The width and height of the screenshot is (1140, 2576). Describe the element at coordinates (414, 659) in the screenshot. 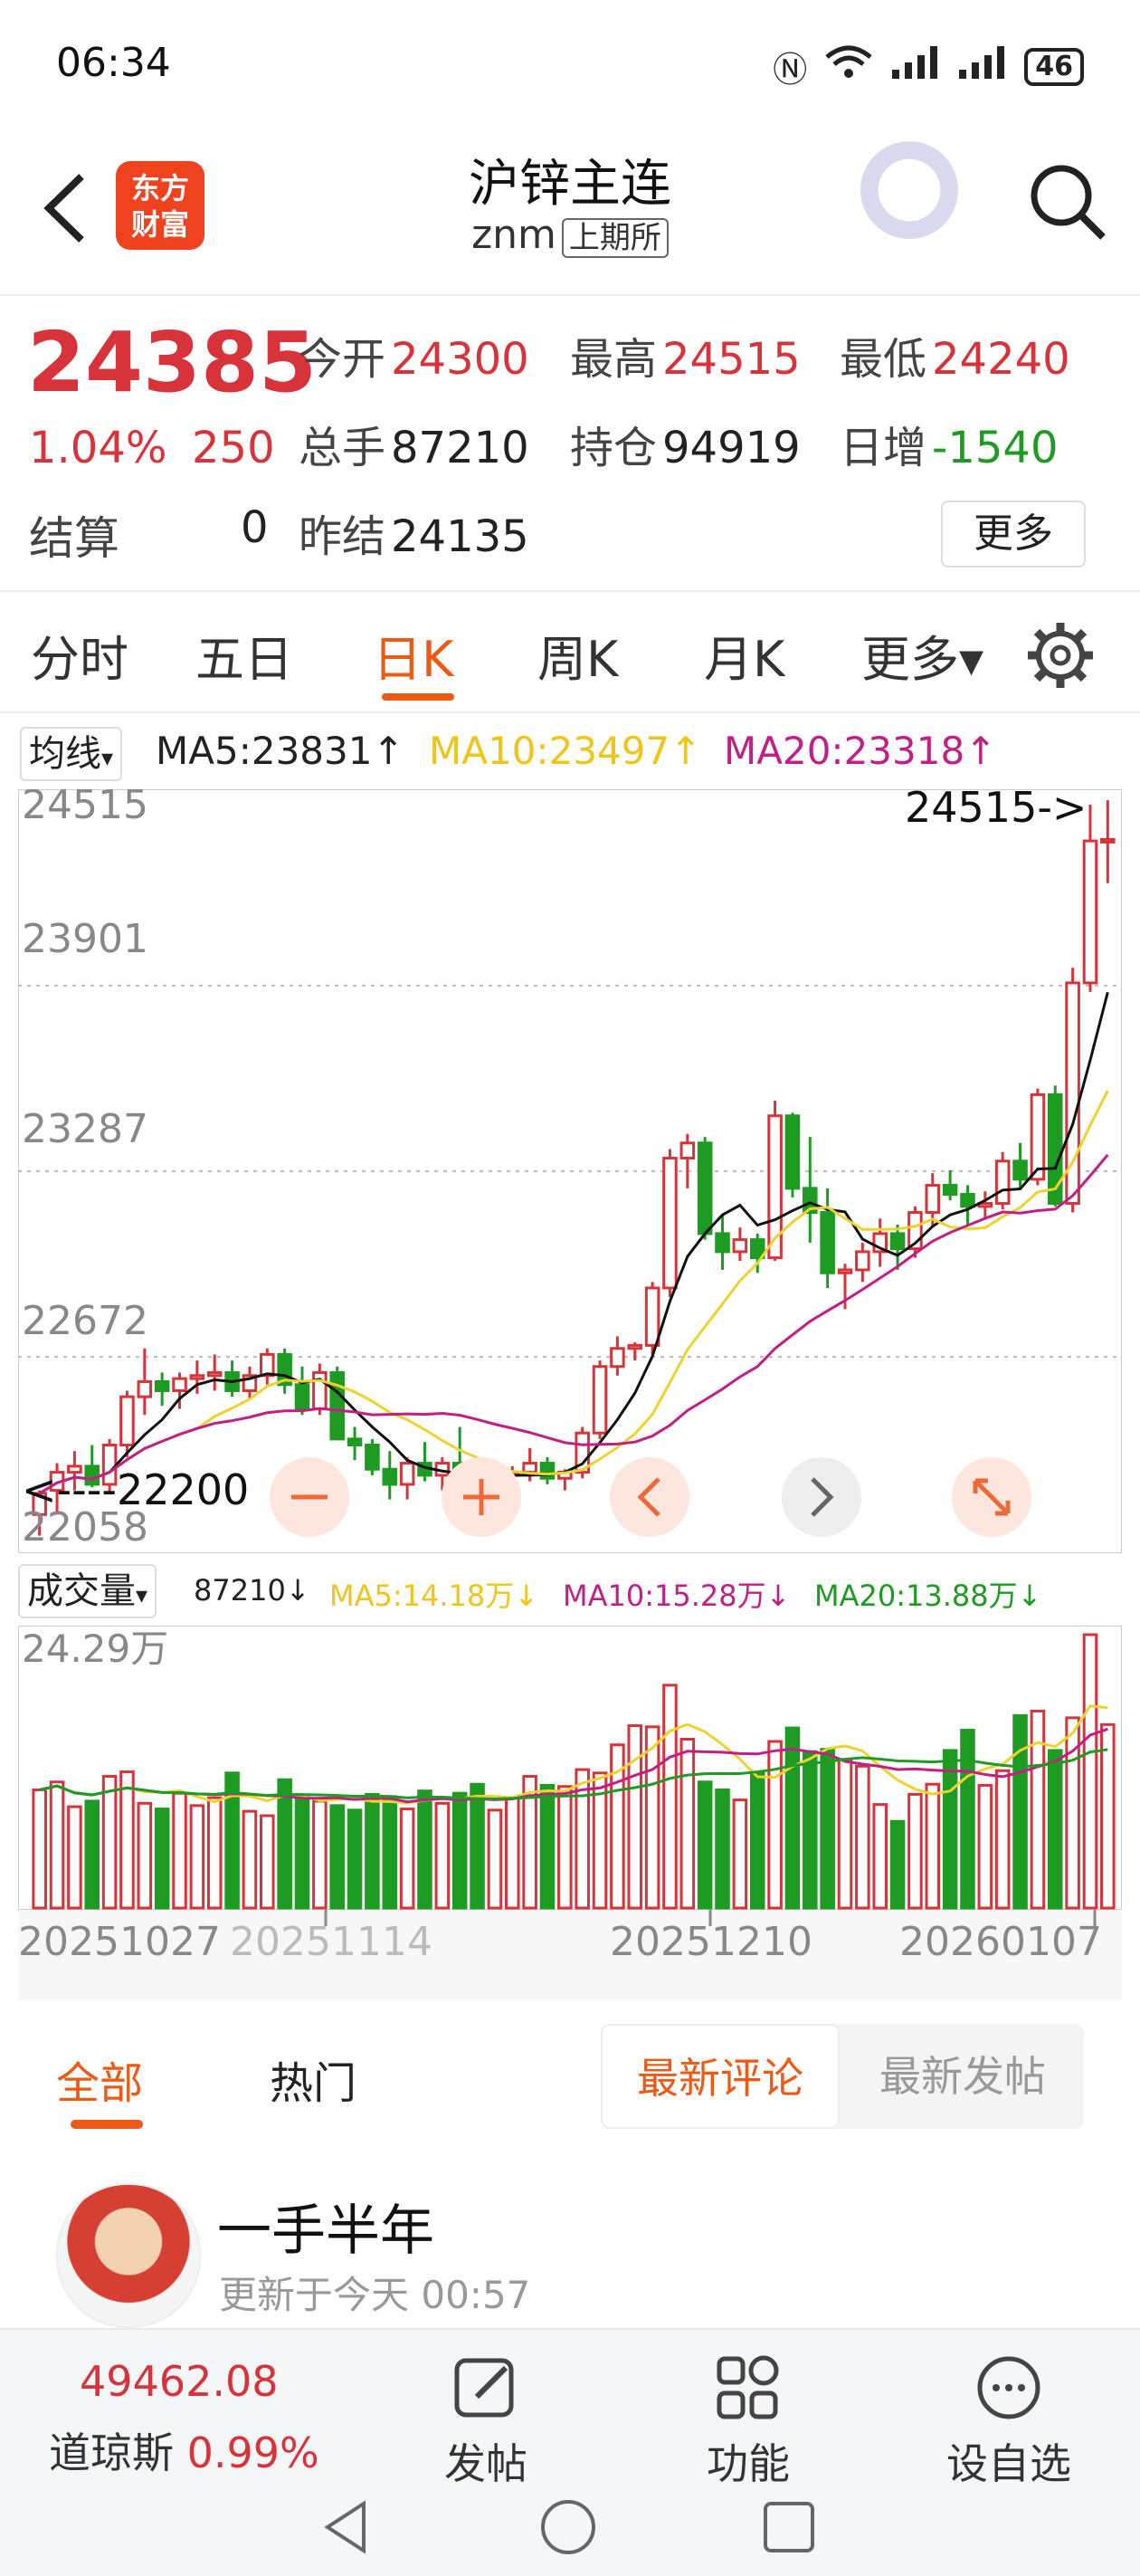

I see `tab-daily-k: 日K` at that location.